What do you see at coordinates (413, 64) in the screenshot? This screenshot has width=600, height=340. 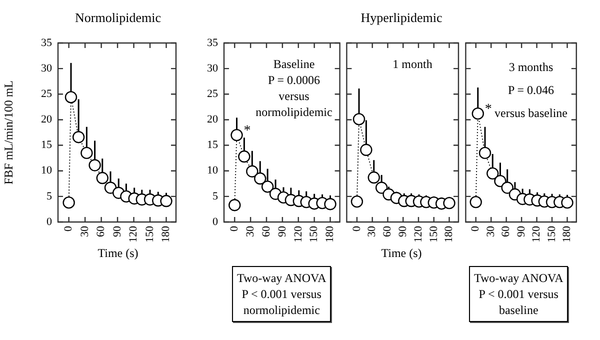 I see `annotation: 1 month` at bounding box center [413, 64].